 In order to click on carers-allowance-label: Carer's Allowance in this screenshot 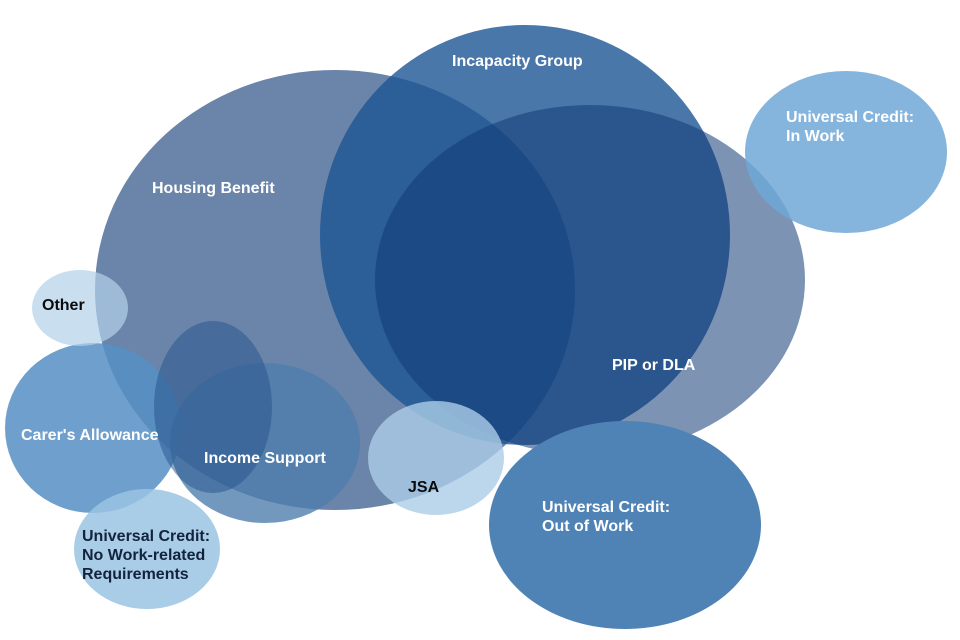, I will do `click(90, 435)`.